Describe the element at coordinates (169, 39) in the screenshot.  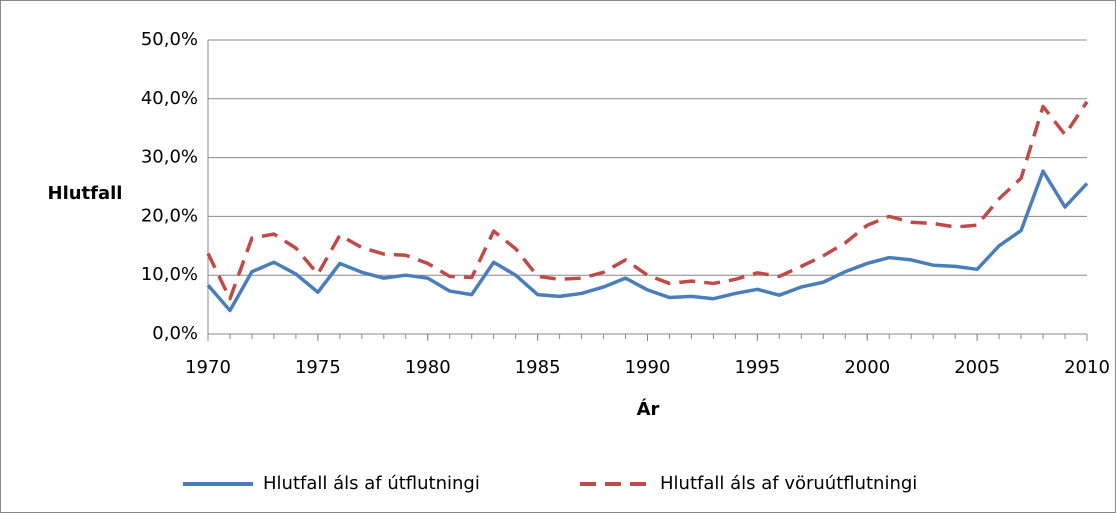
I see `y-tick-label: 50,0%` at that location.